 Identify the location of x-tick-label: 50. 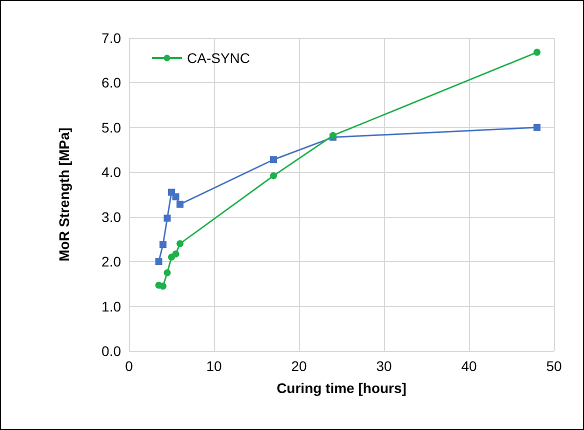
(554, 366).